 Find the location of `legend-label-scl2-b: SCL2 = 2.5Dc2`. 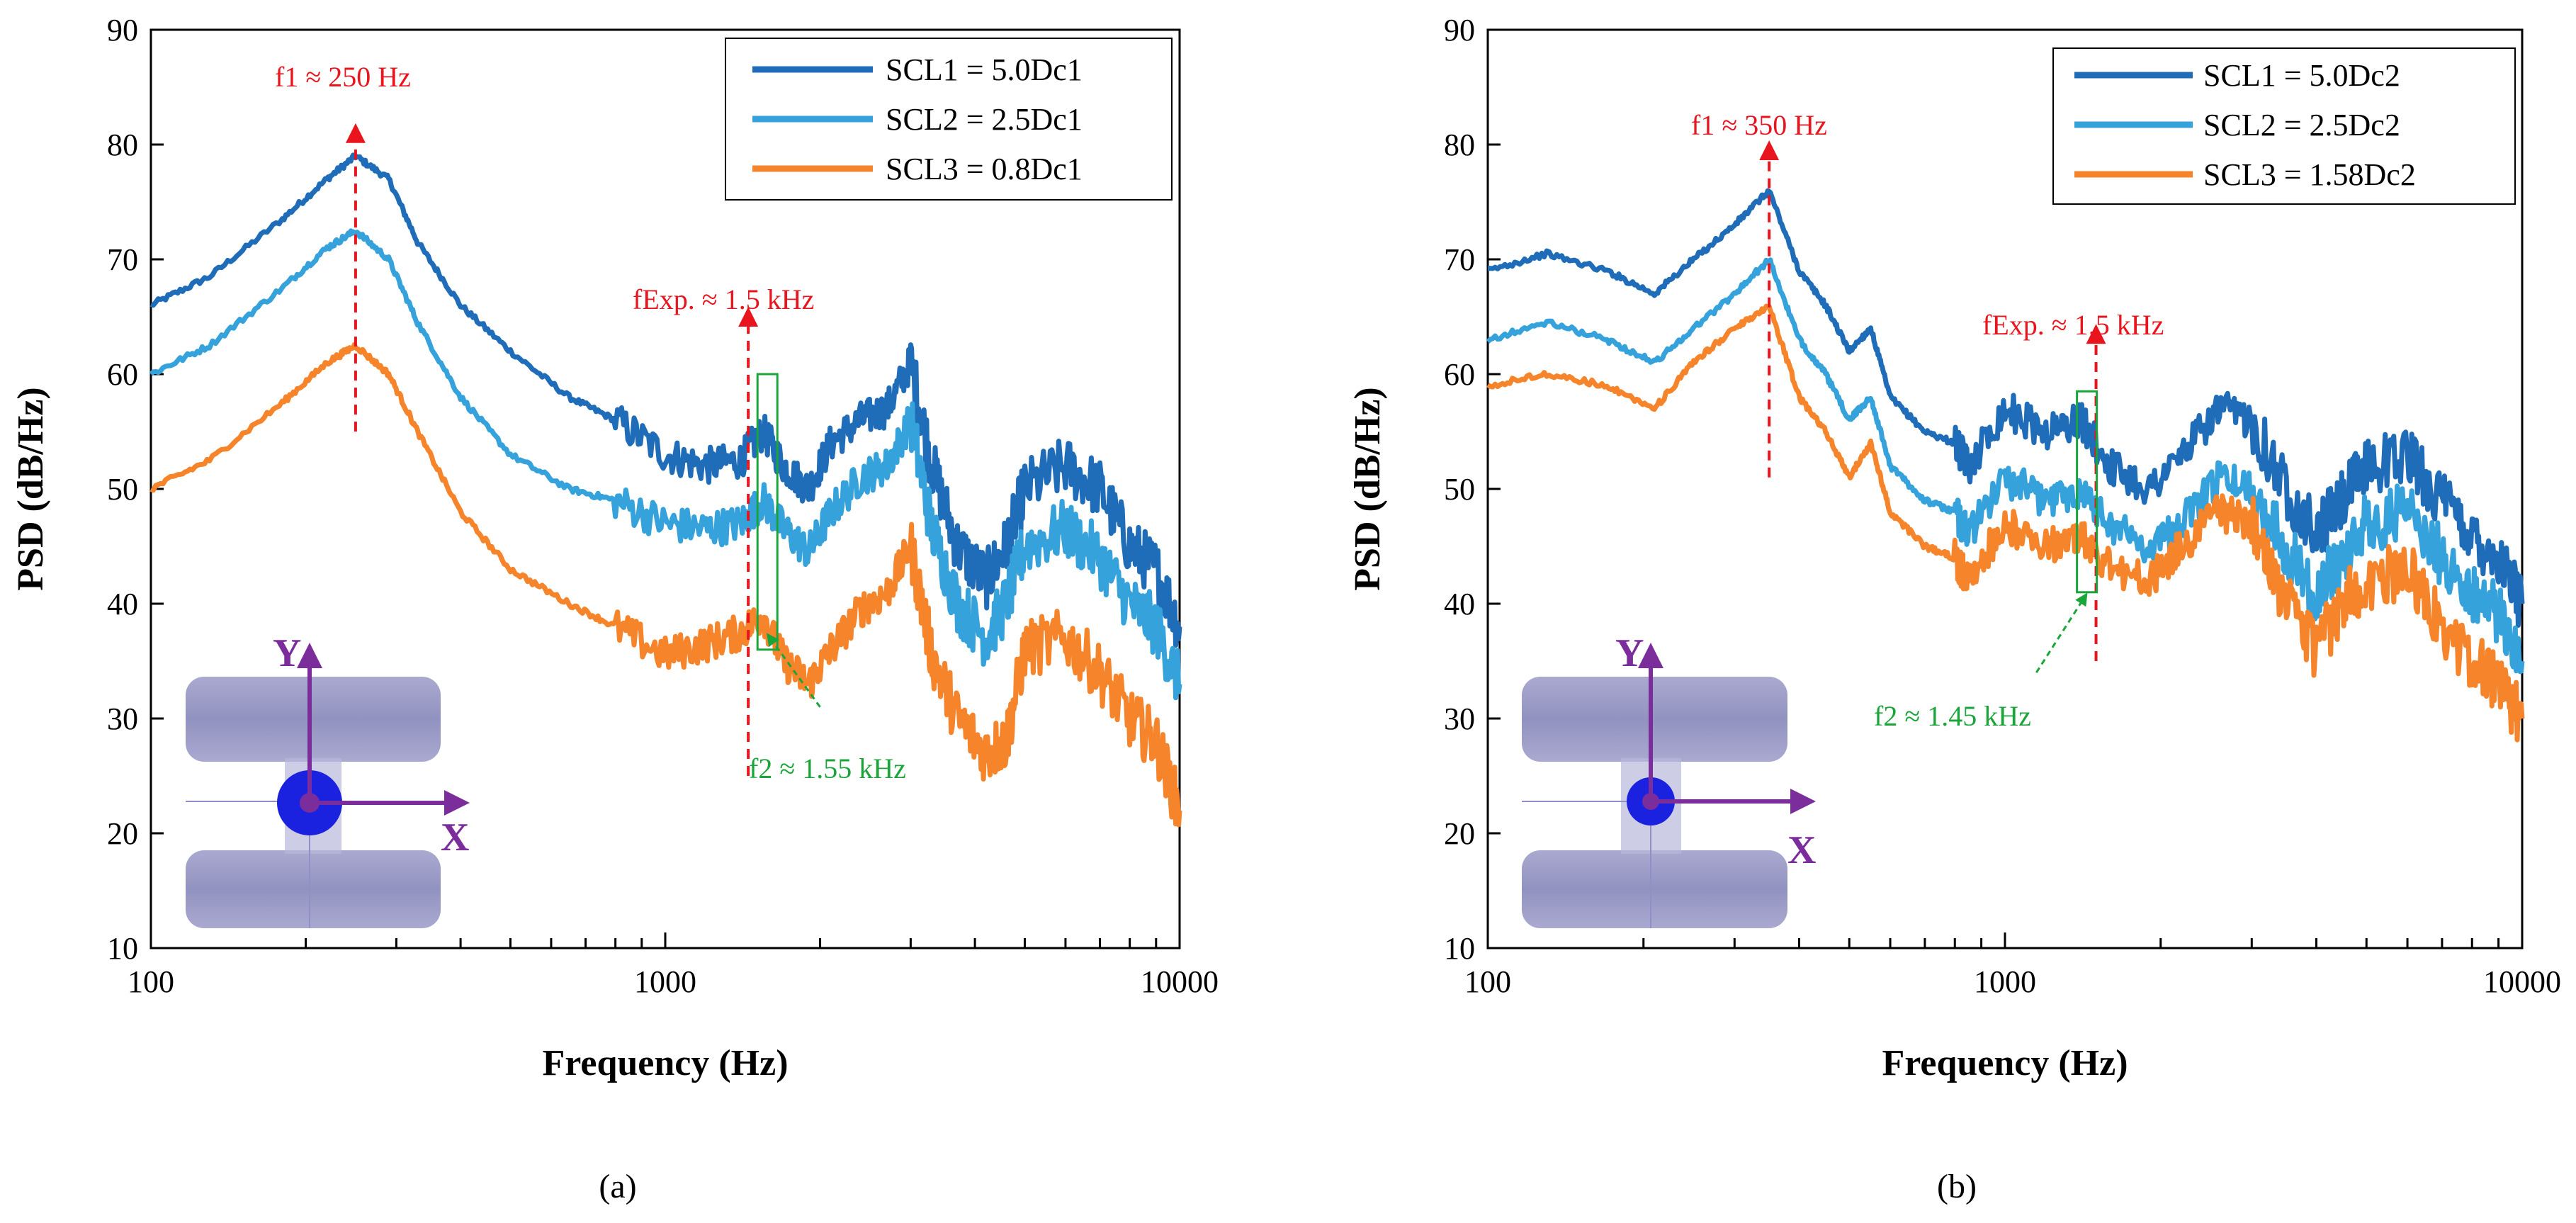

legend-label-scl2-b: SCL2 = 2.5Dc2 is located at coordinates (2301, 125).